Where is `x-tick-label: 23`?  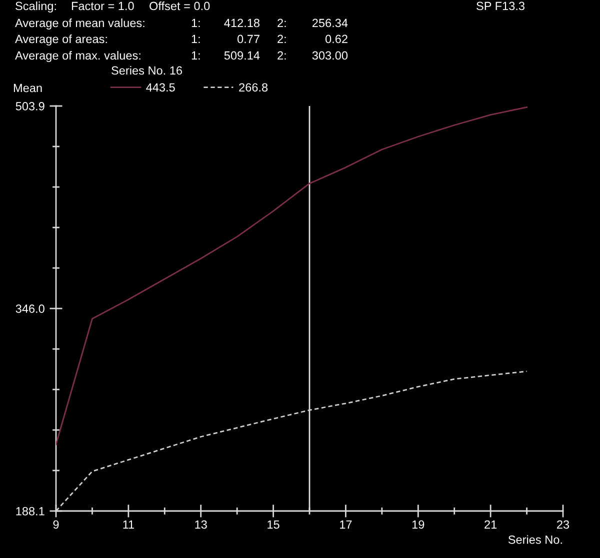
x-tick-label: 23 is located at coordinates (563, 524).